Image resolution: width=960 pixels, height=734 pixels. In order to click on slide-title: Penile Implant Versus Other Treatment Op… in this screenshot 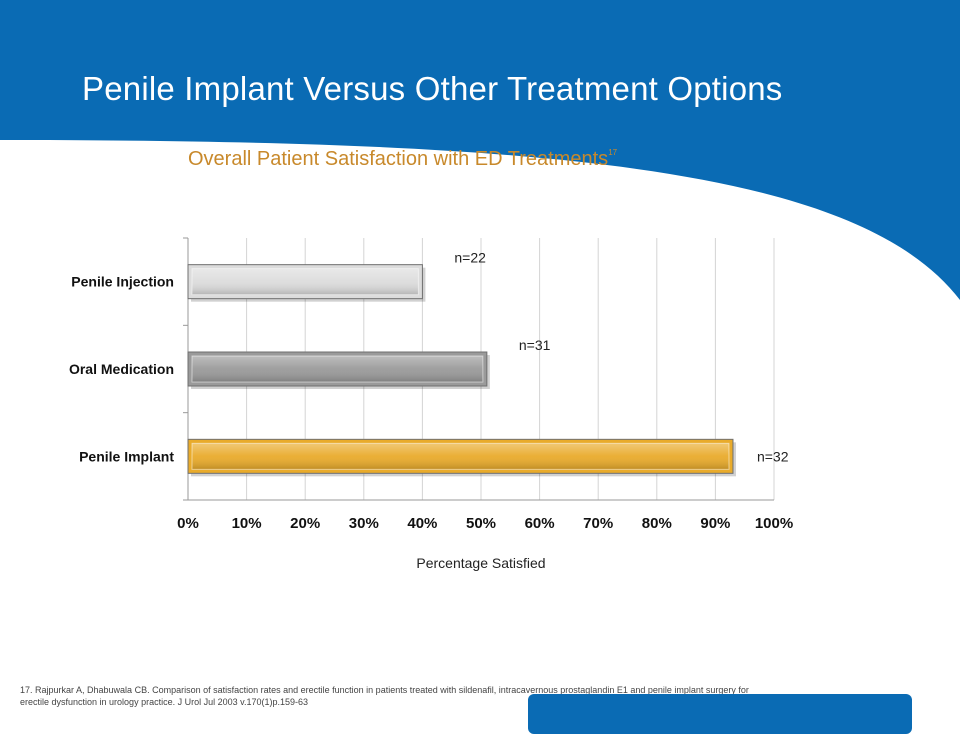, I will do `click(432, 88)`.